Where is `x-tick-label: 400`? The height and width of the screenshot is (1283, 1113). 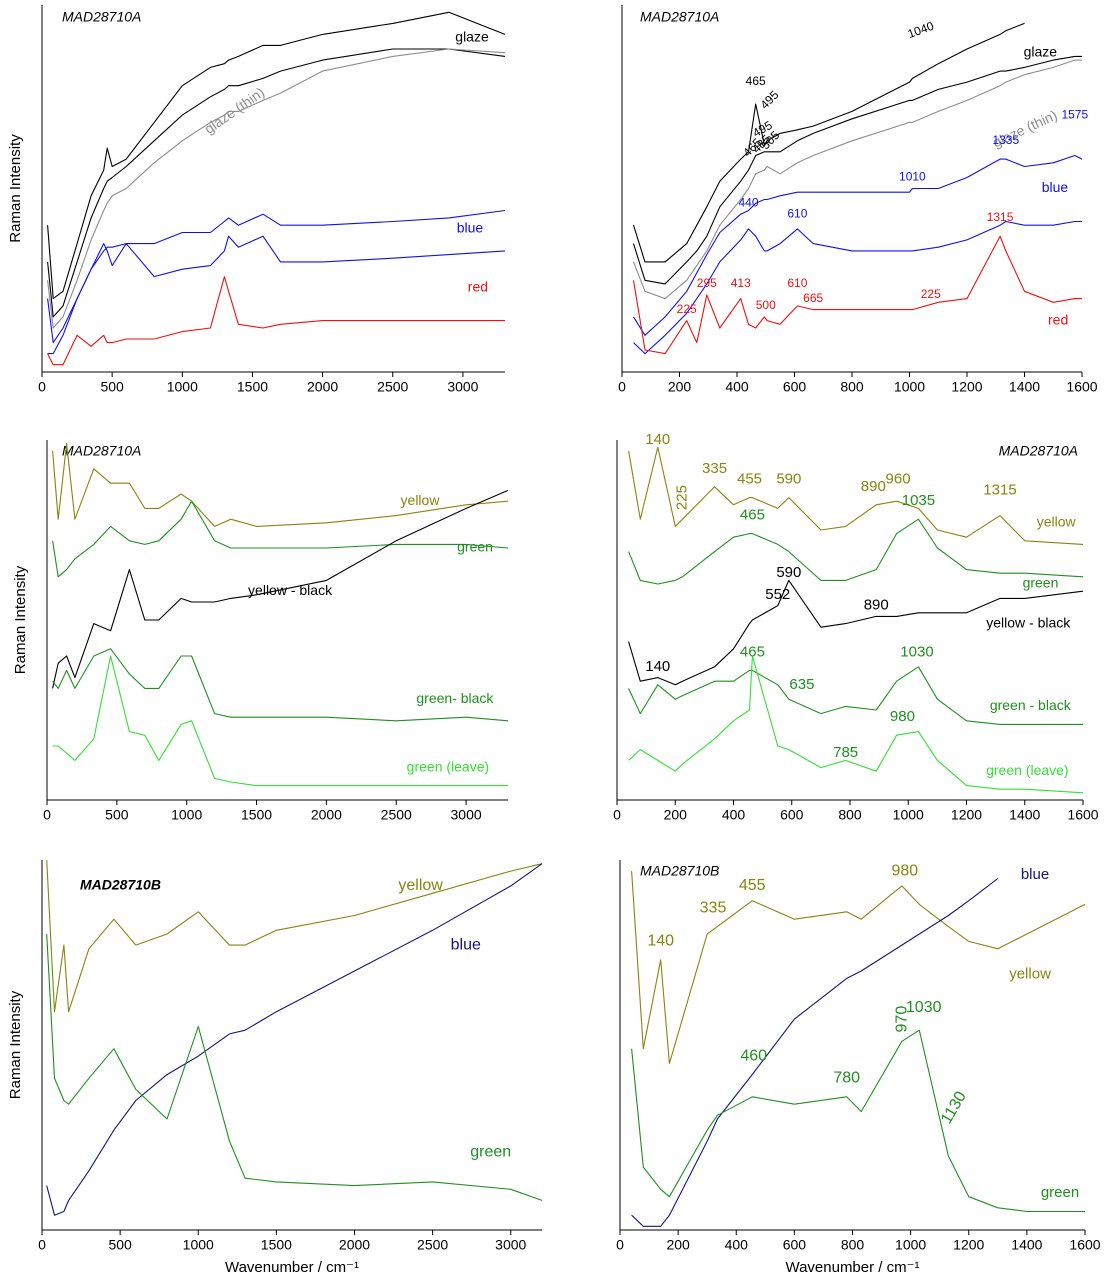 x-tick-label: 400 is located at coordinates (734, 815).